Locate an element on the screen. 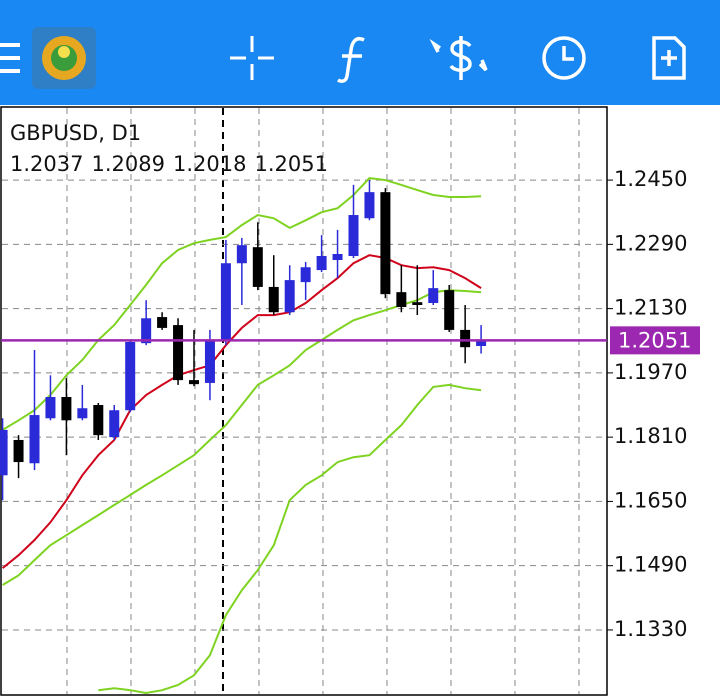  ohlc-value: 1.2018 is located at coordinates (209, 164).